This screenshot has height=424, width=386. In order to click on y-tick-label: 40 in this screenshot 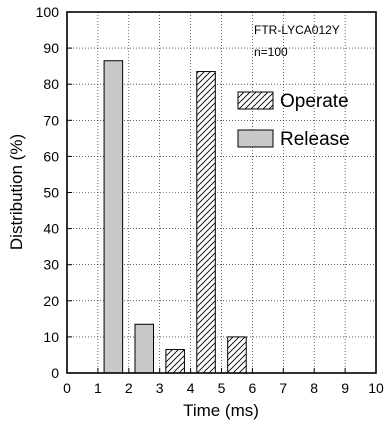, I will do `click(51, 229)`.